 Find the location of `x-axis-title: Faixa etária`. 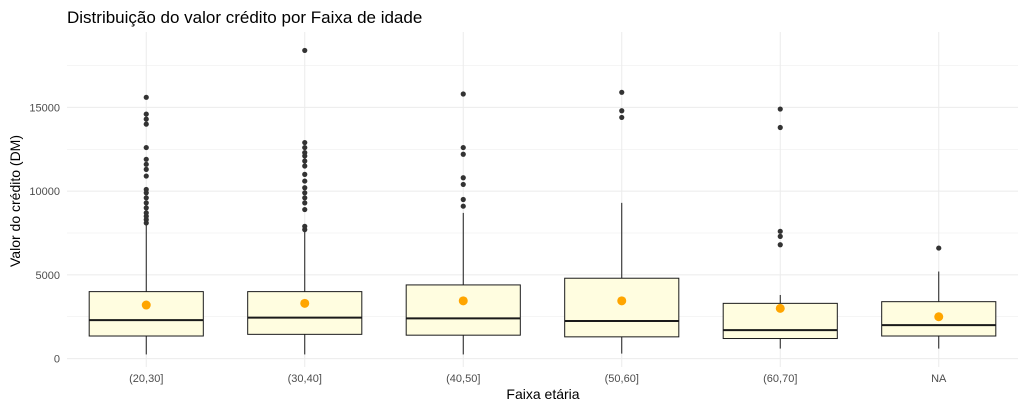

x-axis-title: Faixa etária is located at coordinates (542, 394).